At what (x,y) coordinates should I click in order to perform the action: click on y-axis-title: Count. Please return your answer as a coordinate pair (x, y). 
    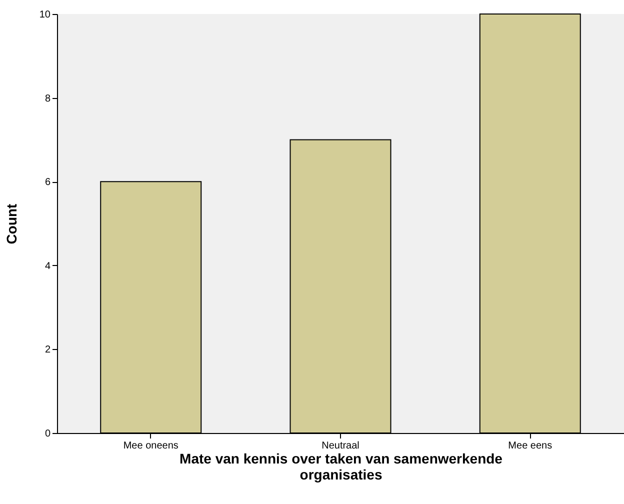
    Looking at the image, I should click on (11, 223).